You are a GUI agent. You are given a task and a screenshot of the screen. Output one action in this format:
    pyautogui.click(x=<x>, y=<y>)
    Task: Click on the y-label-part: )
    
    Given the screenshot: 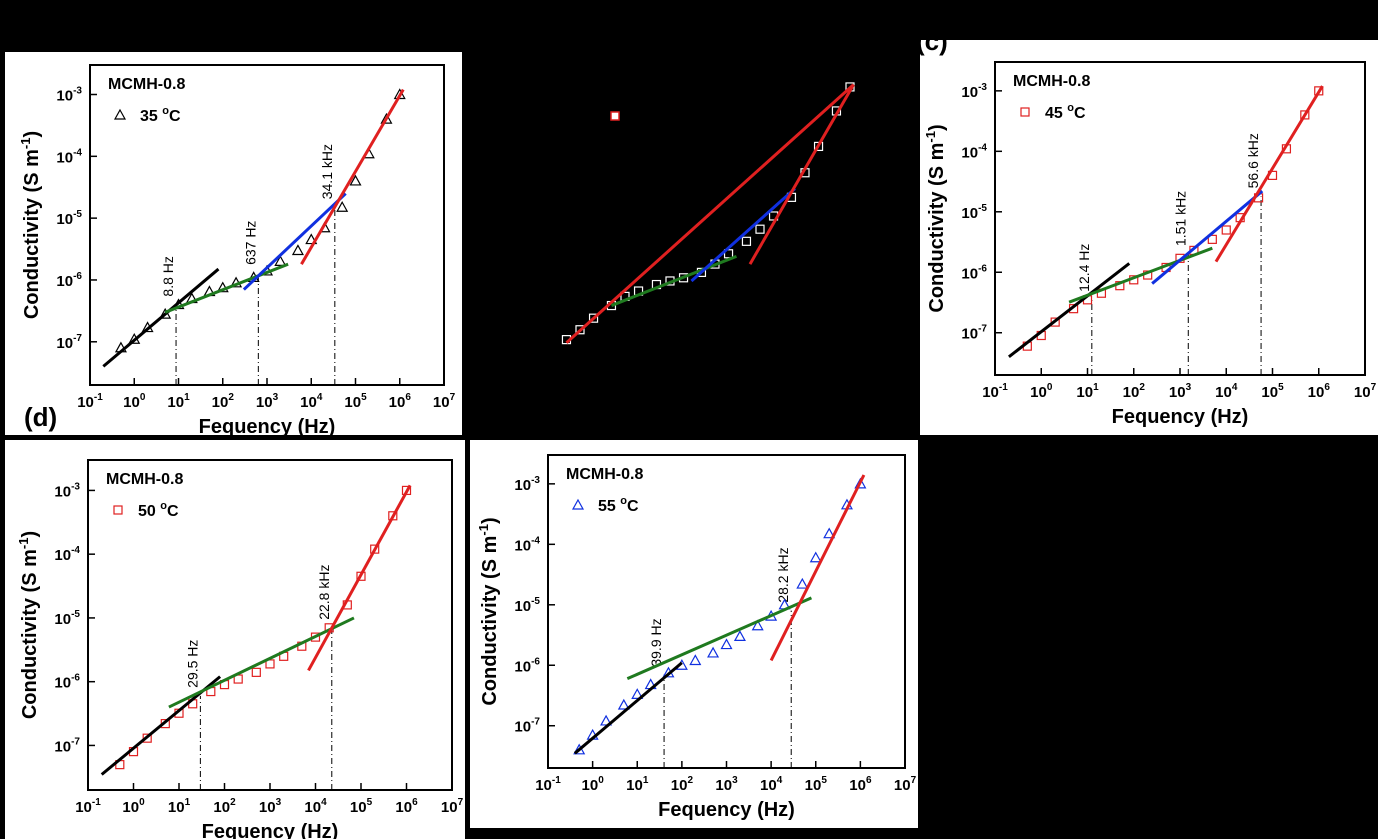 What is the action you would take?
    pyautogui.click(x=32, y=134)
    